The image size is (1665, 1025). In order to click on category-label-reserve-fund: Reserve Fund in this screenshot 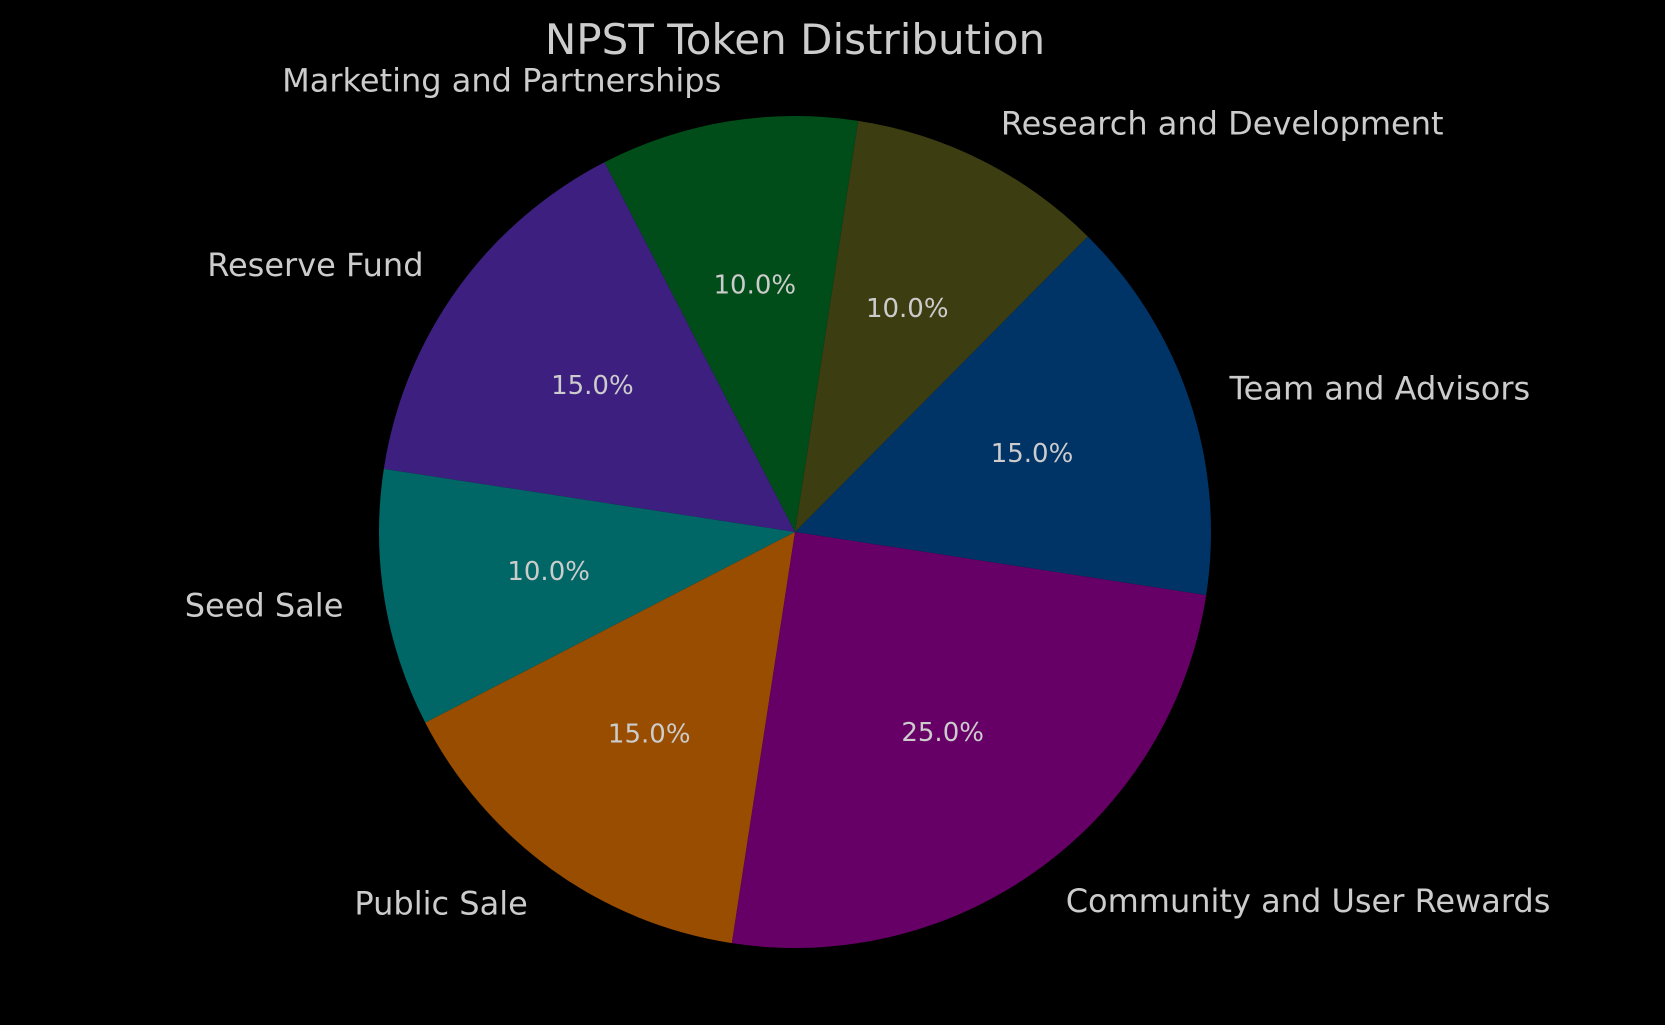, I will do `click(315, 265)`.